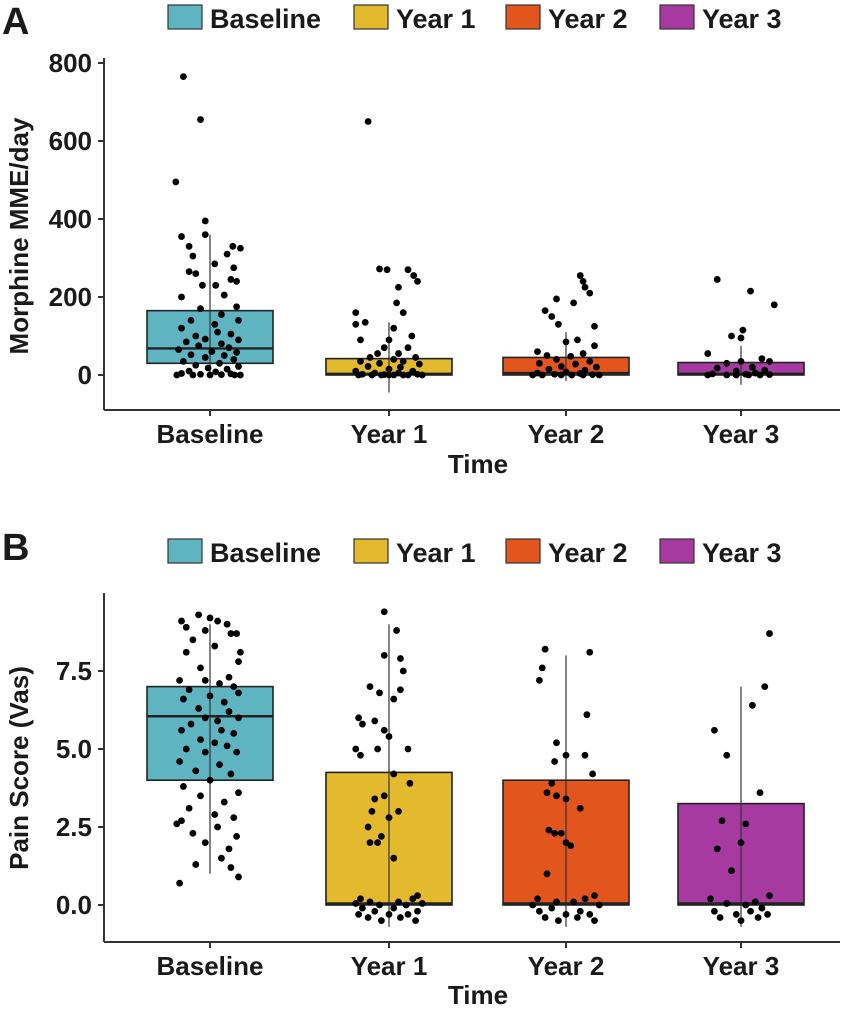 The width and height of the screenshot is (852, 1010). What do you see at coordinates (741, 434) in the screenshot?
I see `panel-a-xtick-label: Year 3` at bounding box center [741, 434].